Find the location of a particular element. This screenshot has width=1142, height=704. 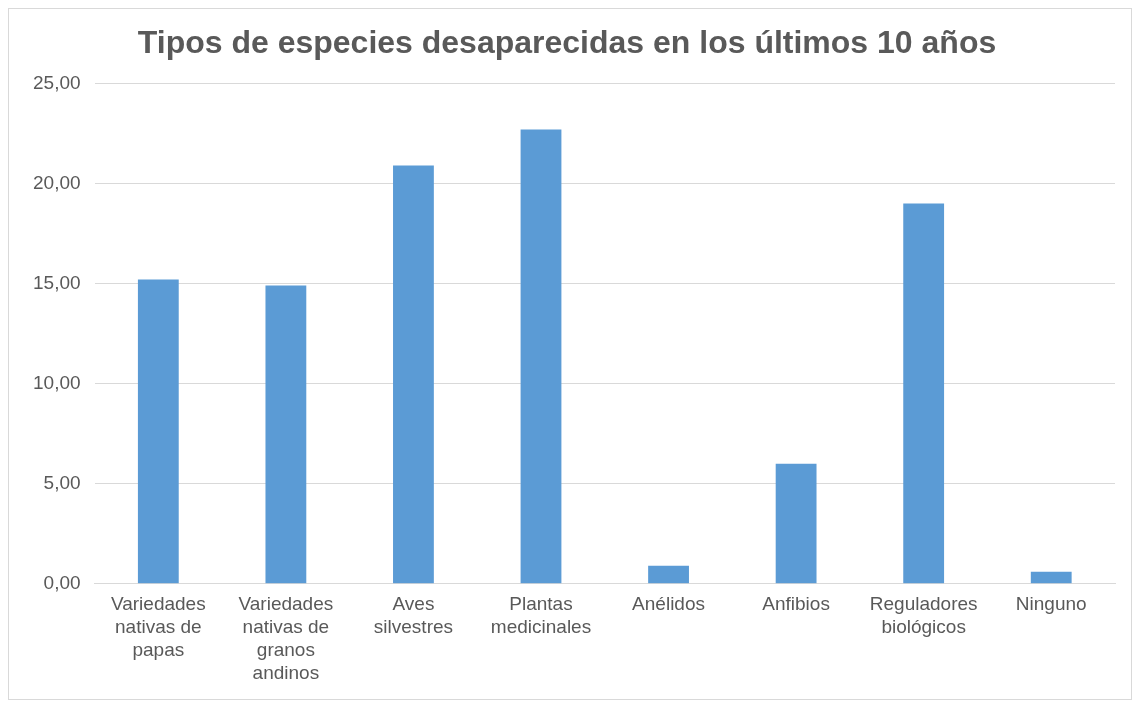

x-tick-label: Anélidos is located at coordinates (668, 604).